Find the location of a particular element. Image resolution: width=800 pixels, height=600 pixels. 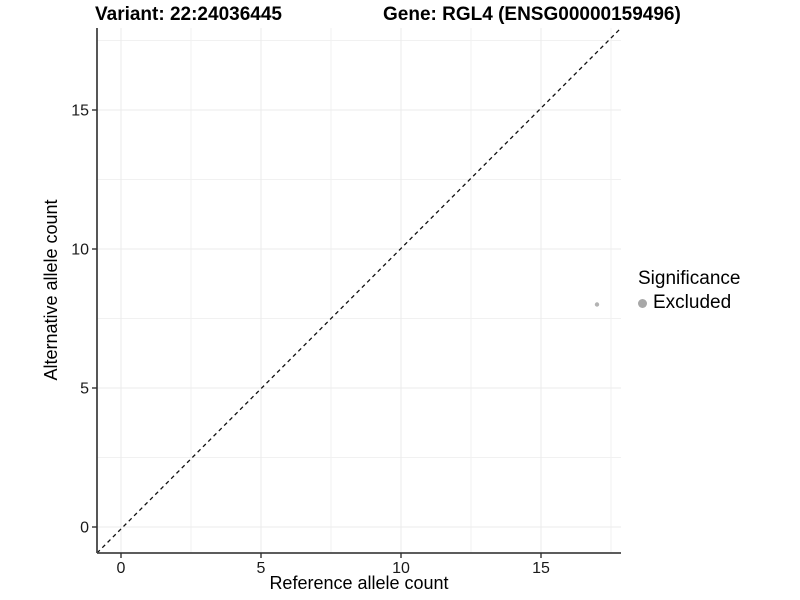

plot-title-gene: Gene: RGL4 (ENSG00000159496) is located at coordinates (532, 14).